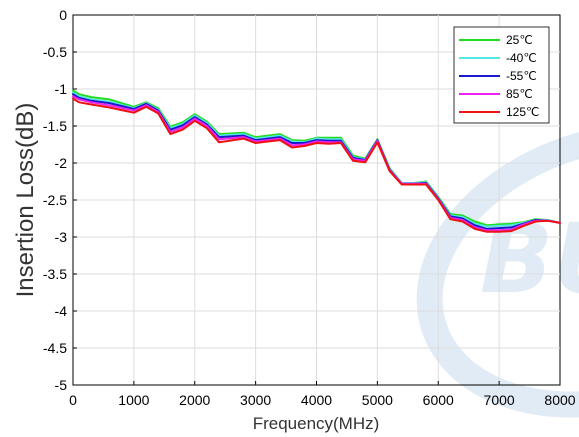 This screenshot has height=437, width=579. I want to click on x-tick-label: 3000, so click(255, 400).